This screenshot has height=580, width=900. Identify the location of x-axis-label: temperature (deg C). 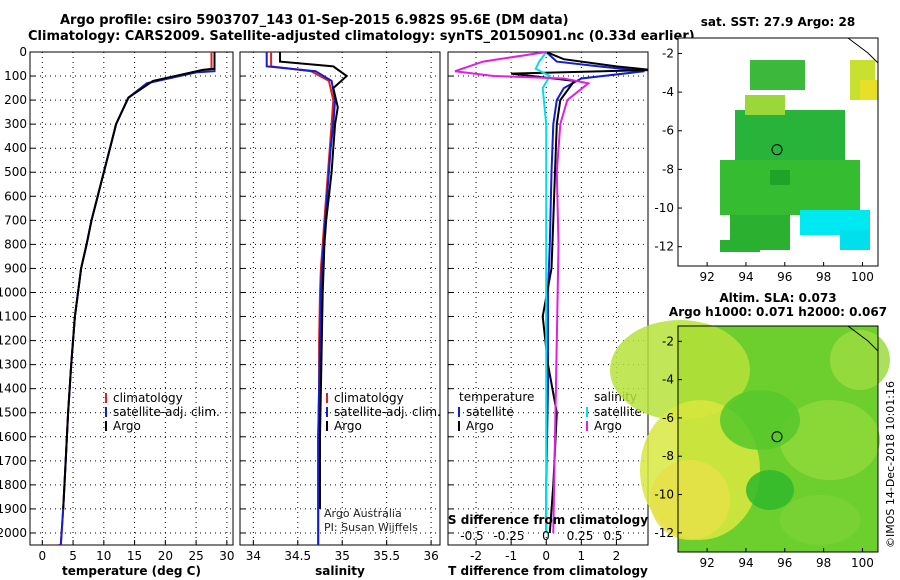
(131, 571).